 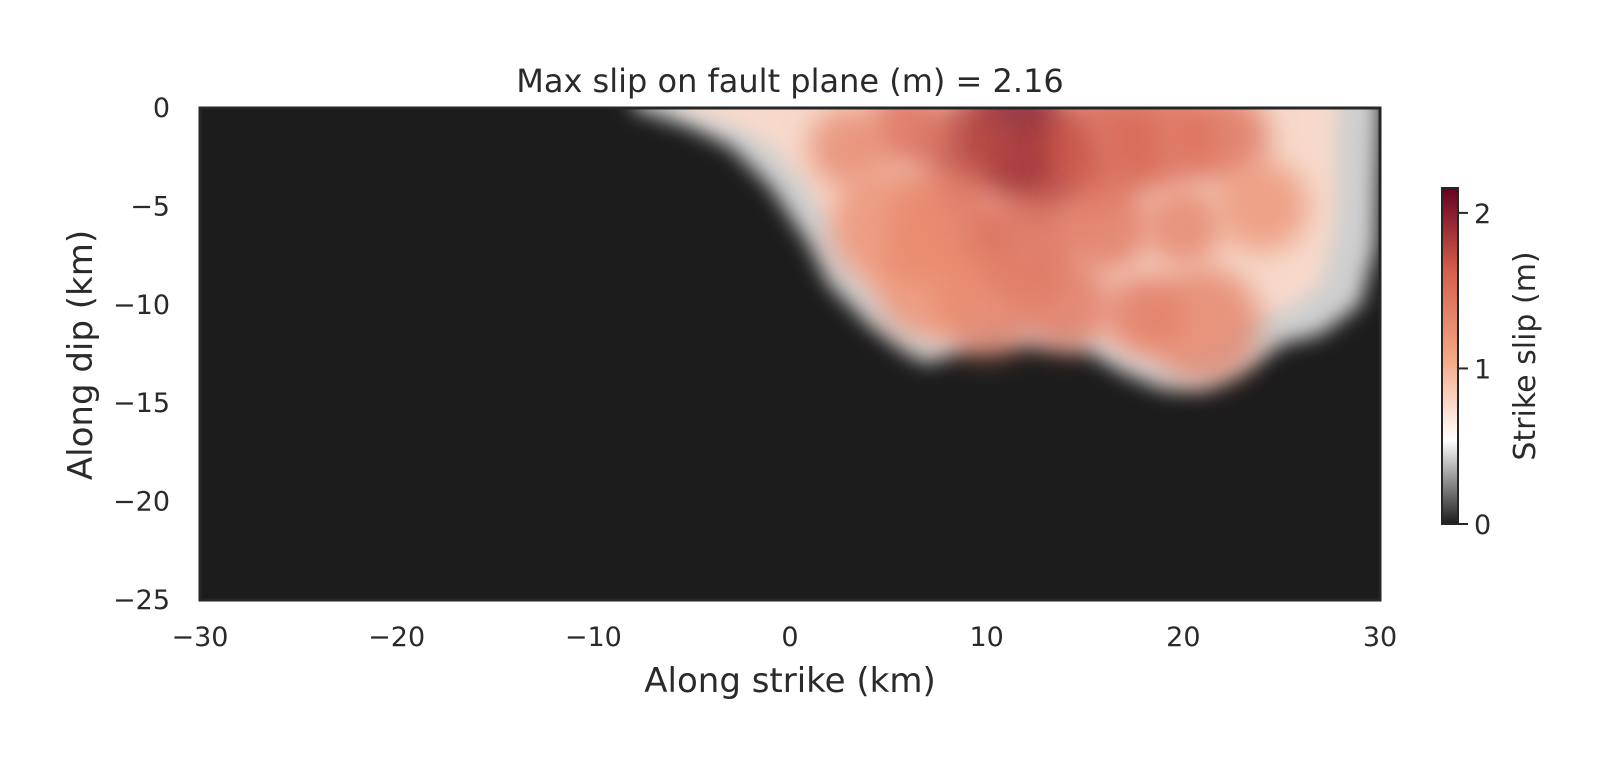 I want to click on x-tick-label: −30, so click(x=200, y=637).